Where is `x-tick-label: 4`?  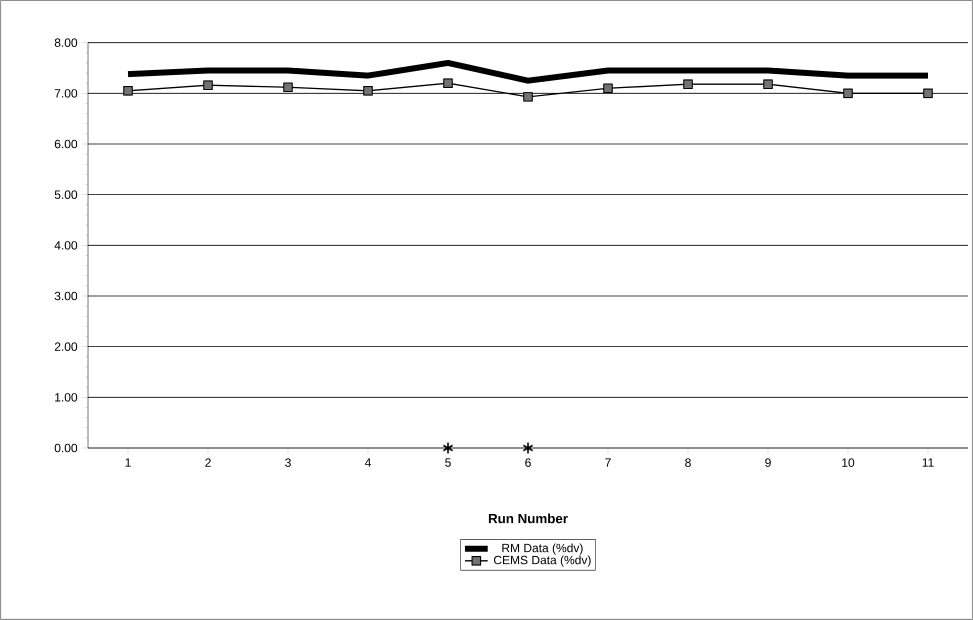 x-tick-label: 4 is located at coordinates (367, 462).